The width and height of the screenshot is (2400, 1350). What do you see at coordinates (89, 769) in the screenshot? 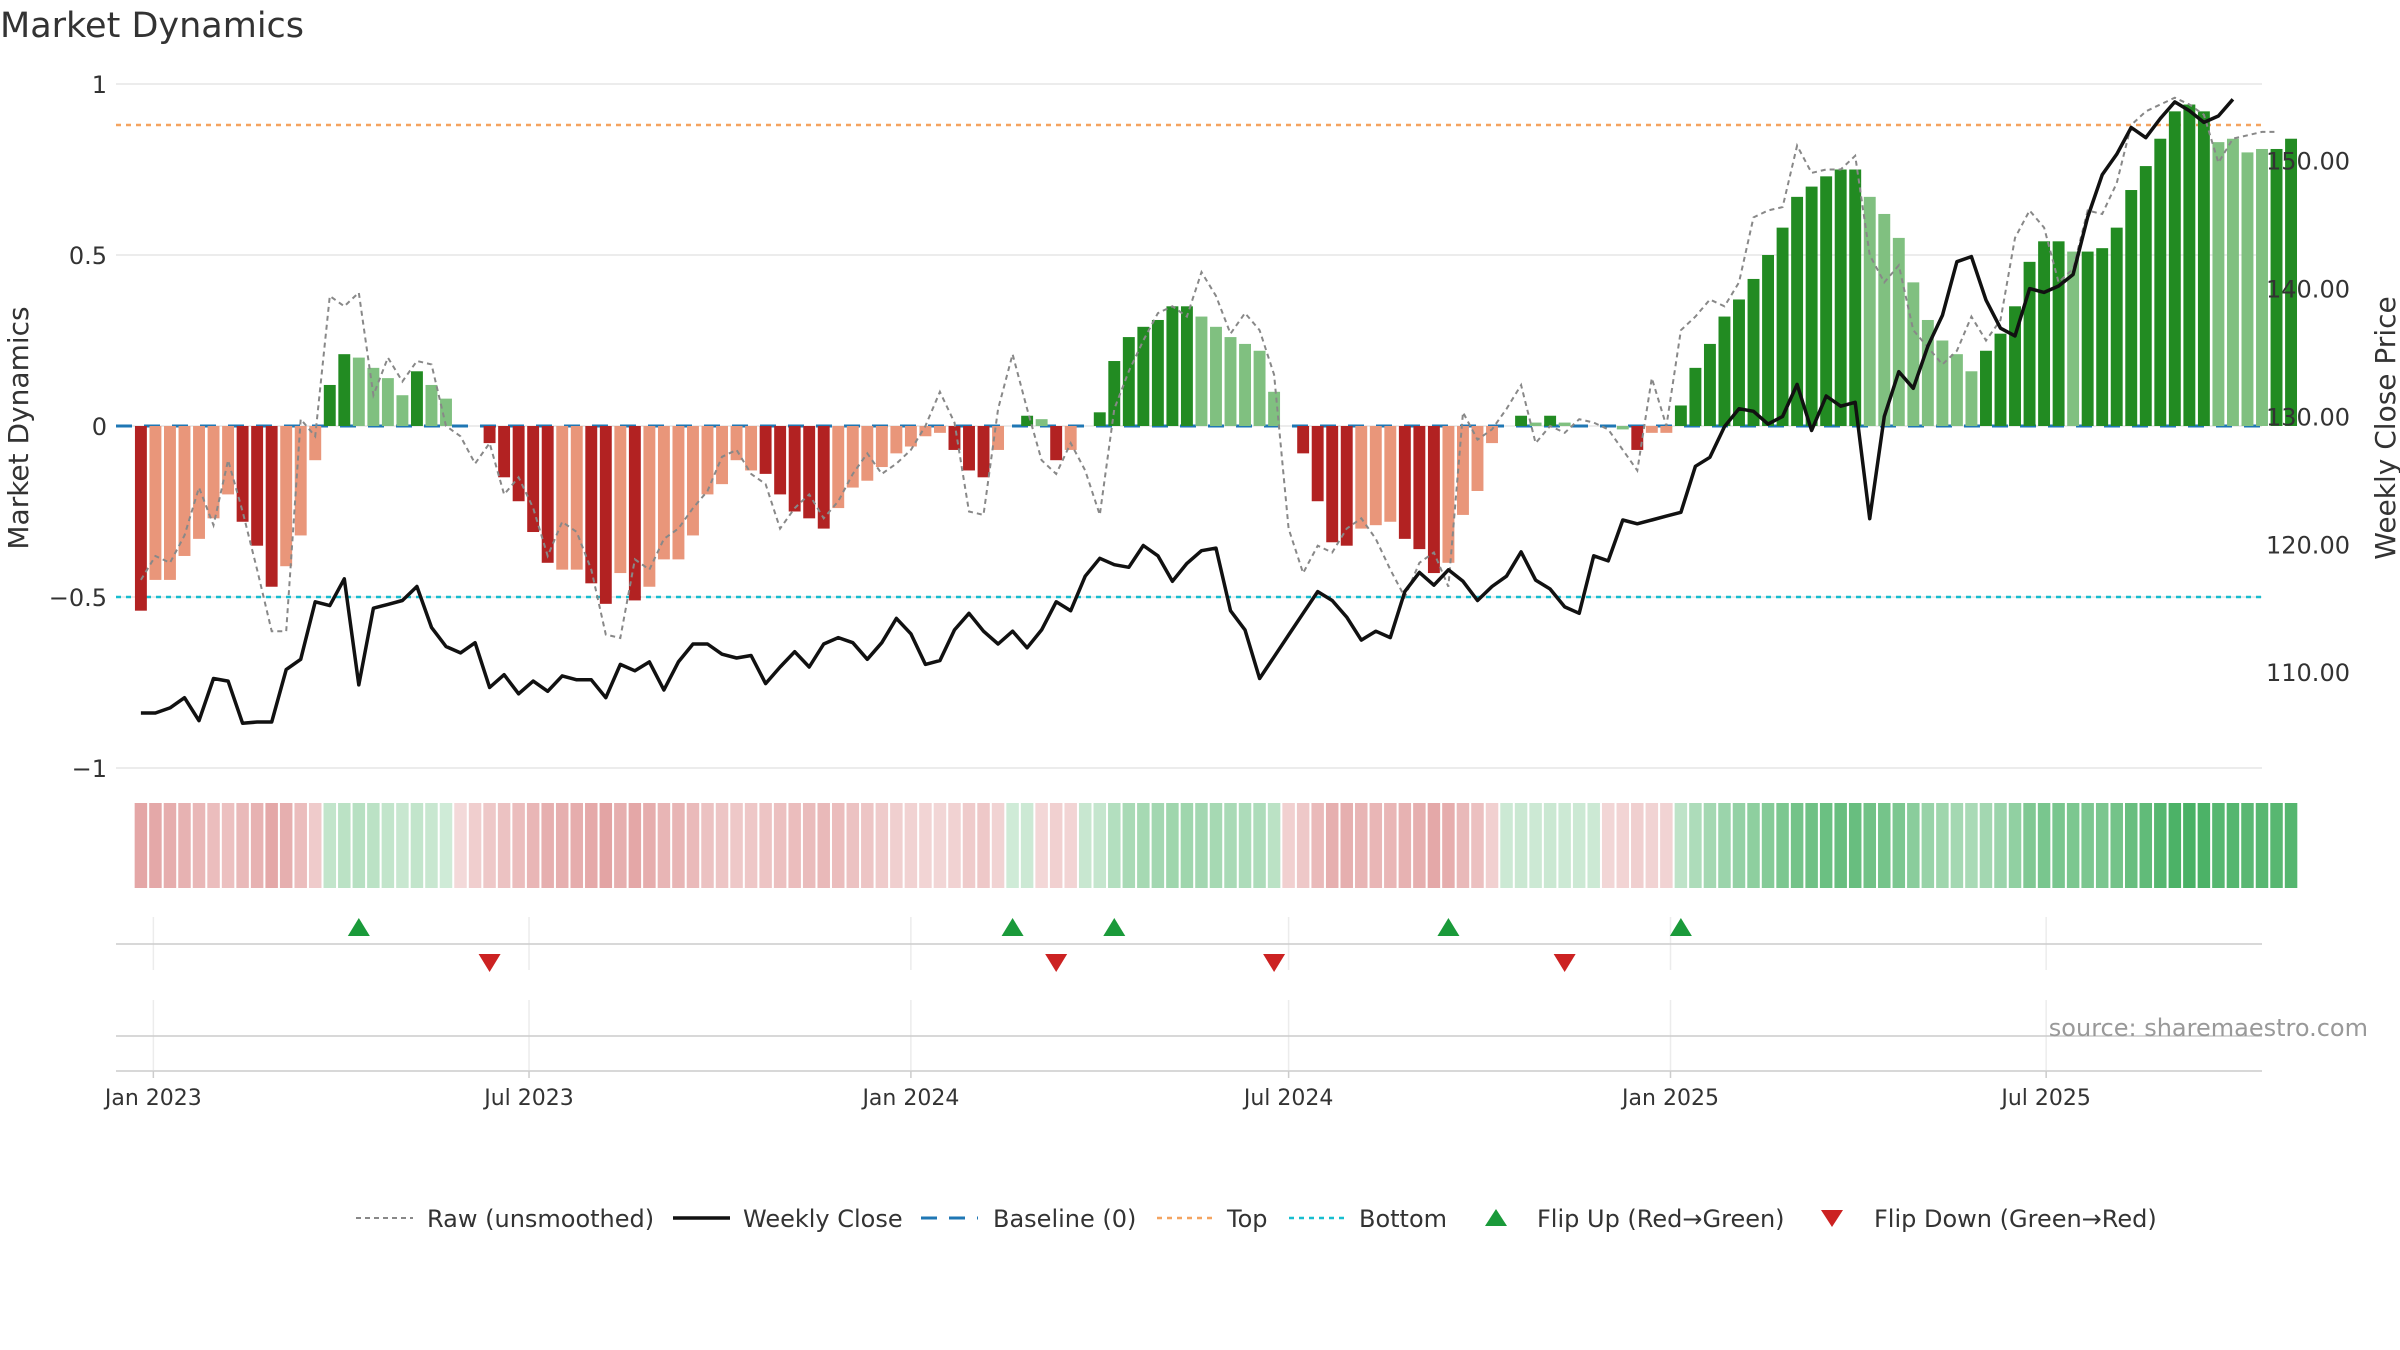
I see `y-tick-label-left: −1` at bounding box center [89, 769].